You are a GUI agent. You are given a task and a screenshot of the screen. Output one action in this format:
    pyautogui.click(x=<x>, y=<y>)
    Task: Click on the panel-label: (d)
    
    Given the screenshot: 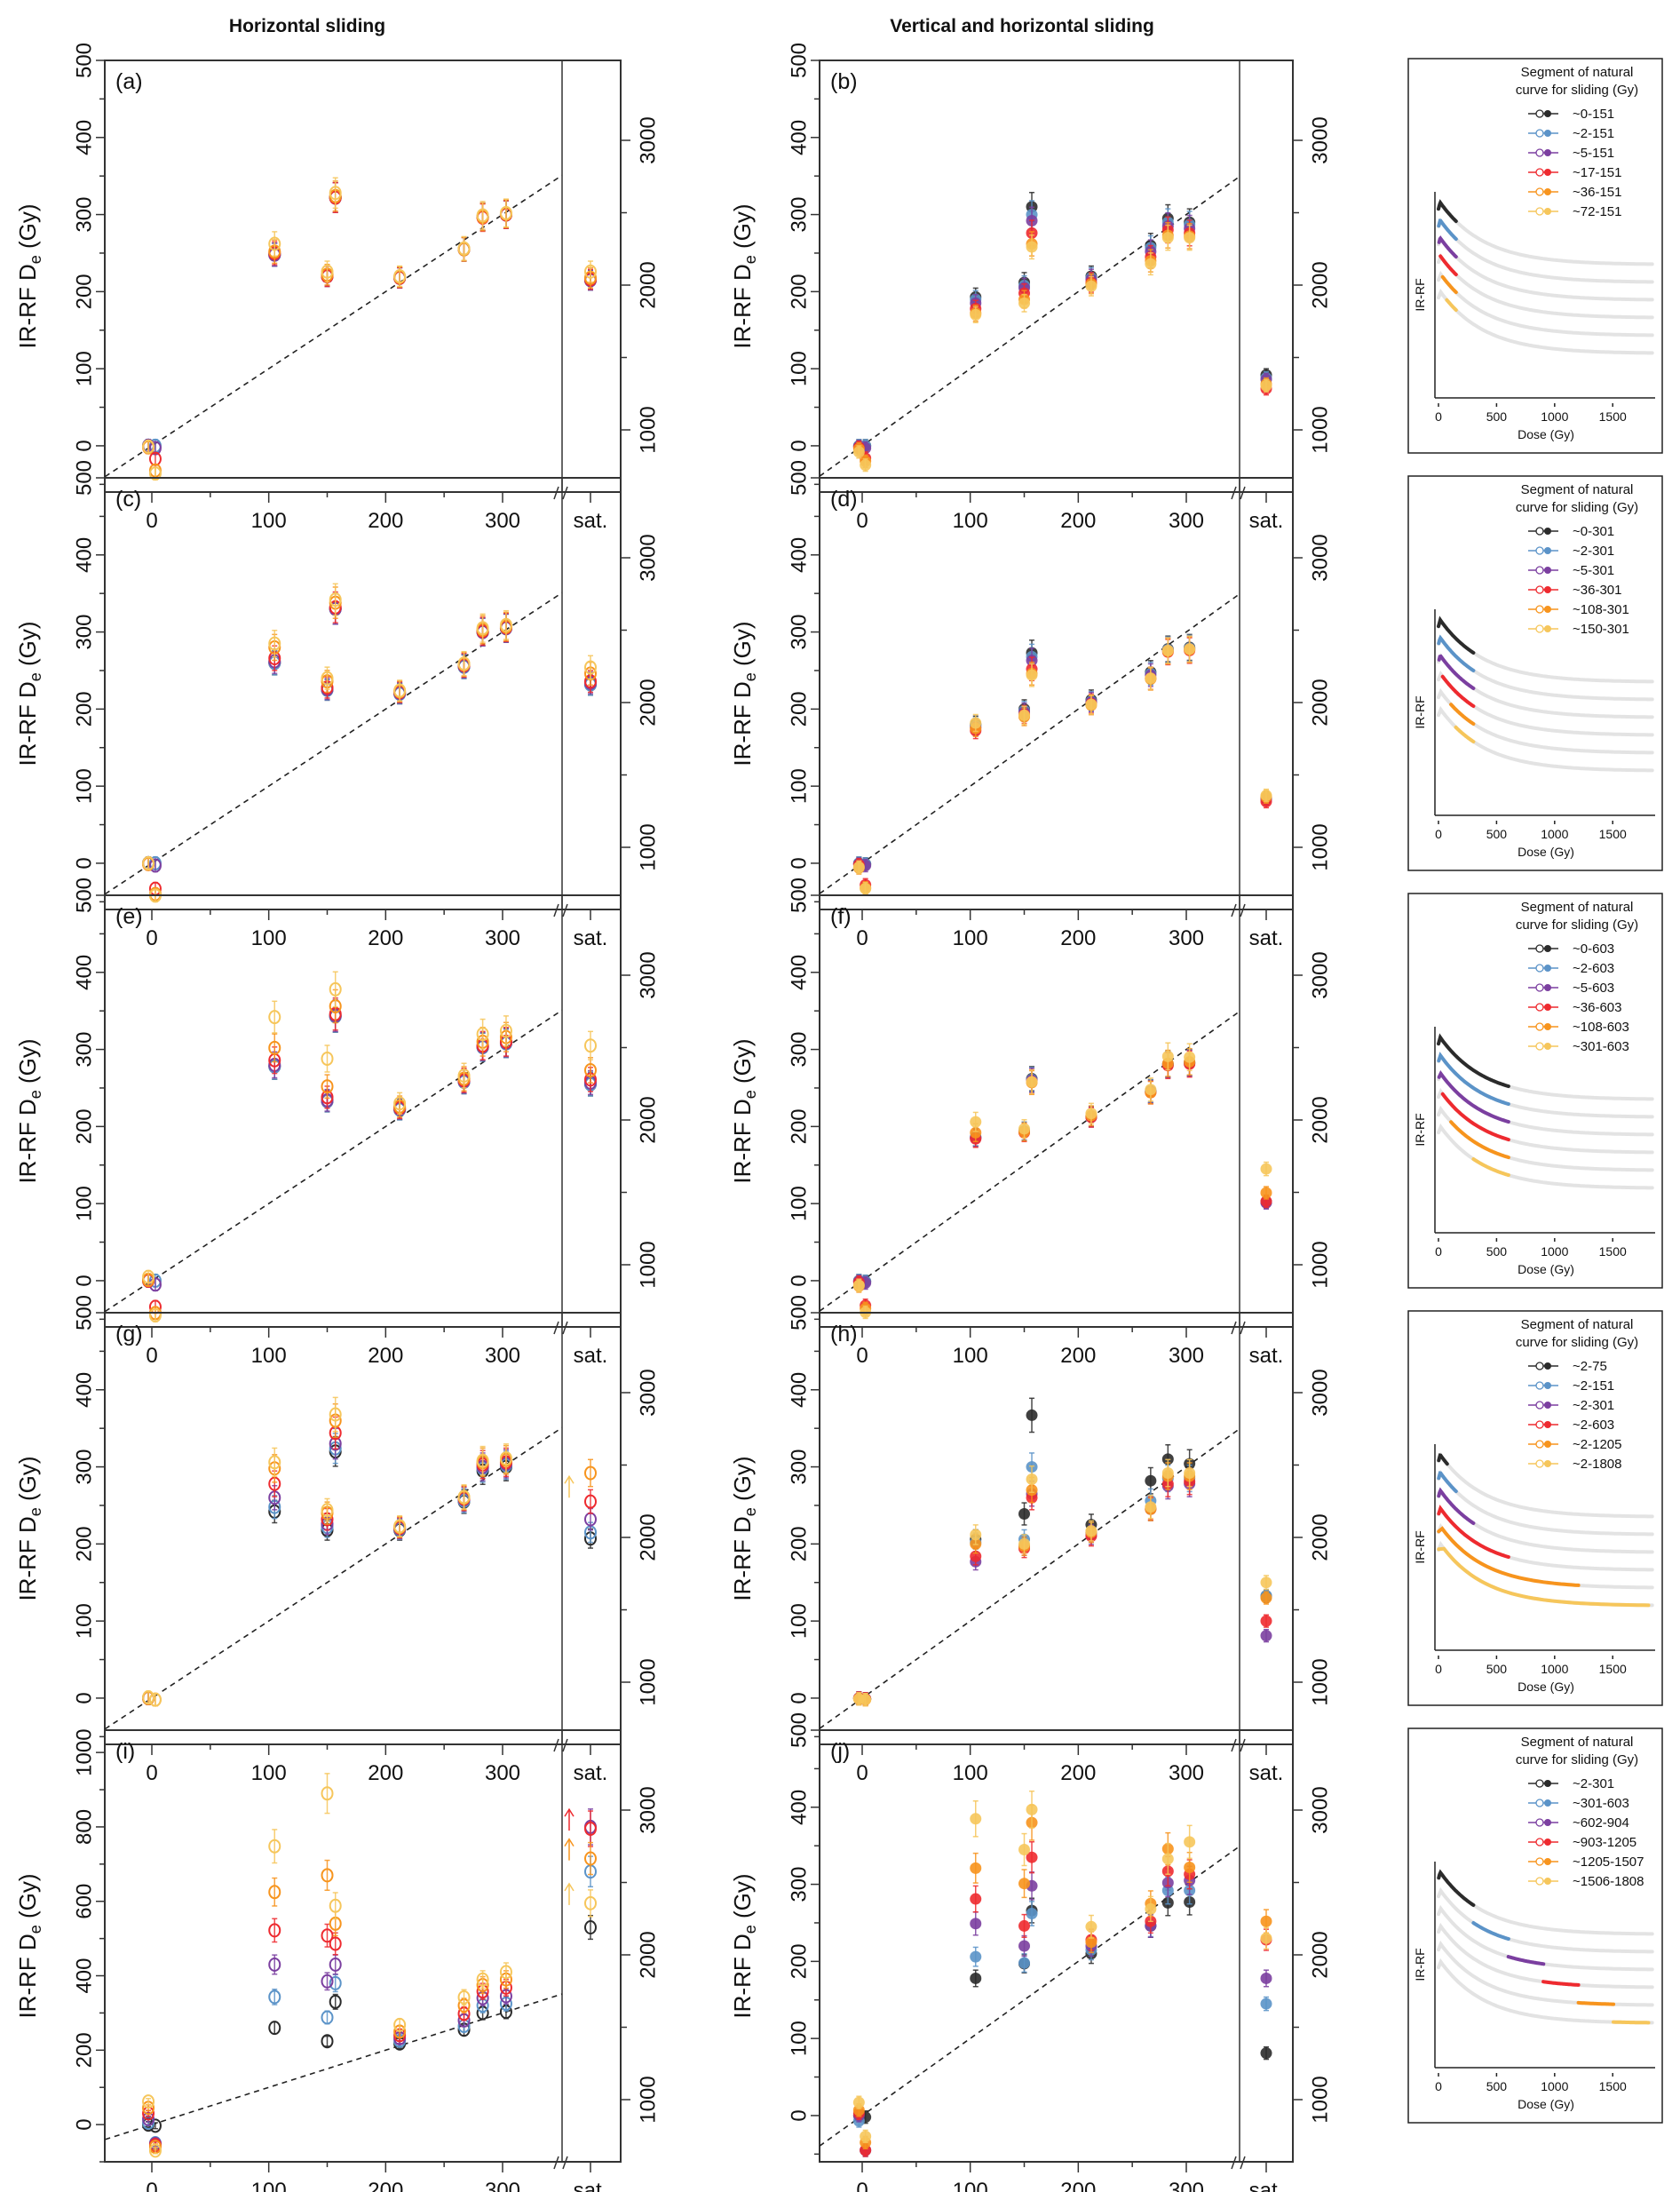 What is the action you would take?
    pyautogui.click(x=844, y=499)
    